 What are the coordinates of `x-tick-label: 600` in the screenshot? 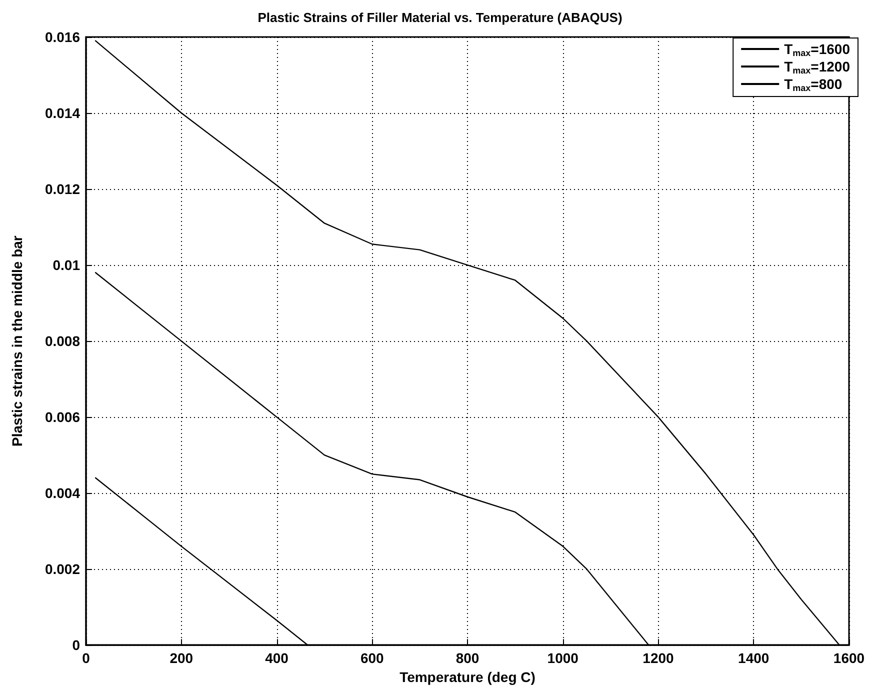 It's located at (372, 658).